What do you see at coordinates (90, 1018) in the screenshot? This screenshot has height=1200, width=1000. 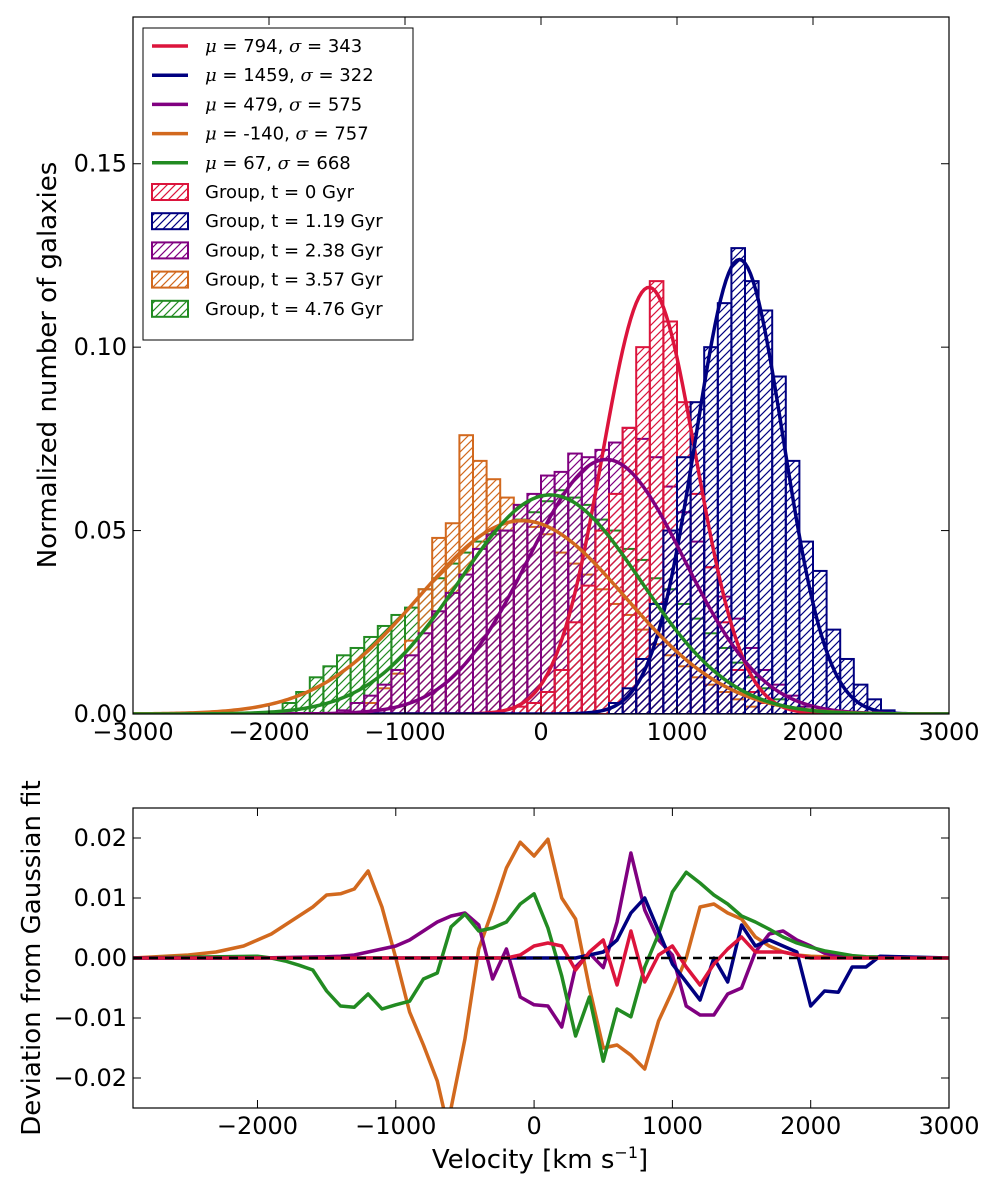 I see `y-tick-label: −0.01` at bounding box center [90, 1018].